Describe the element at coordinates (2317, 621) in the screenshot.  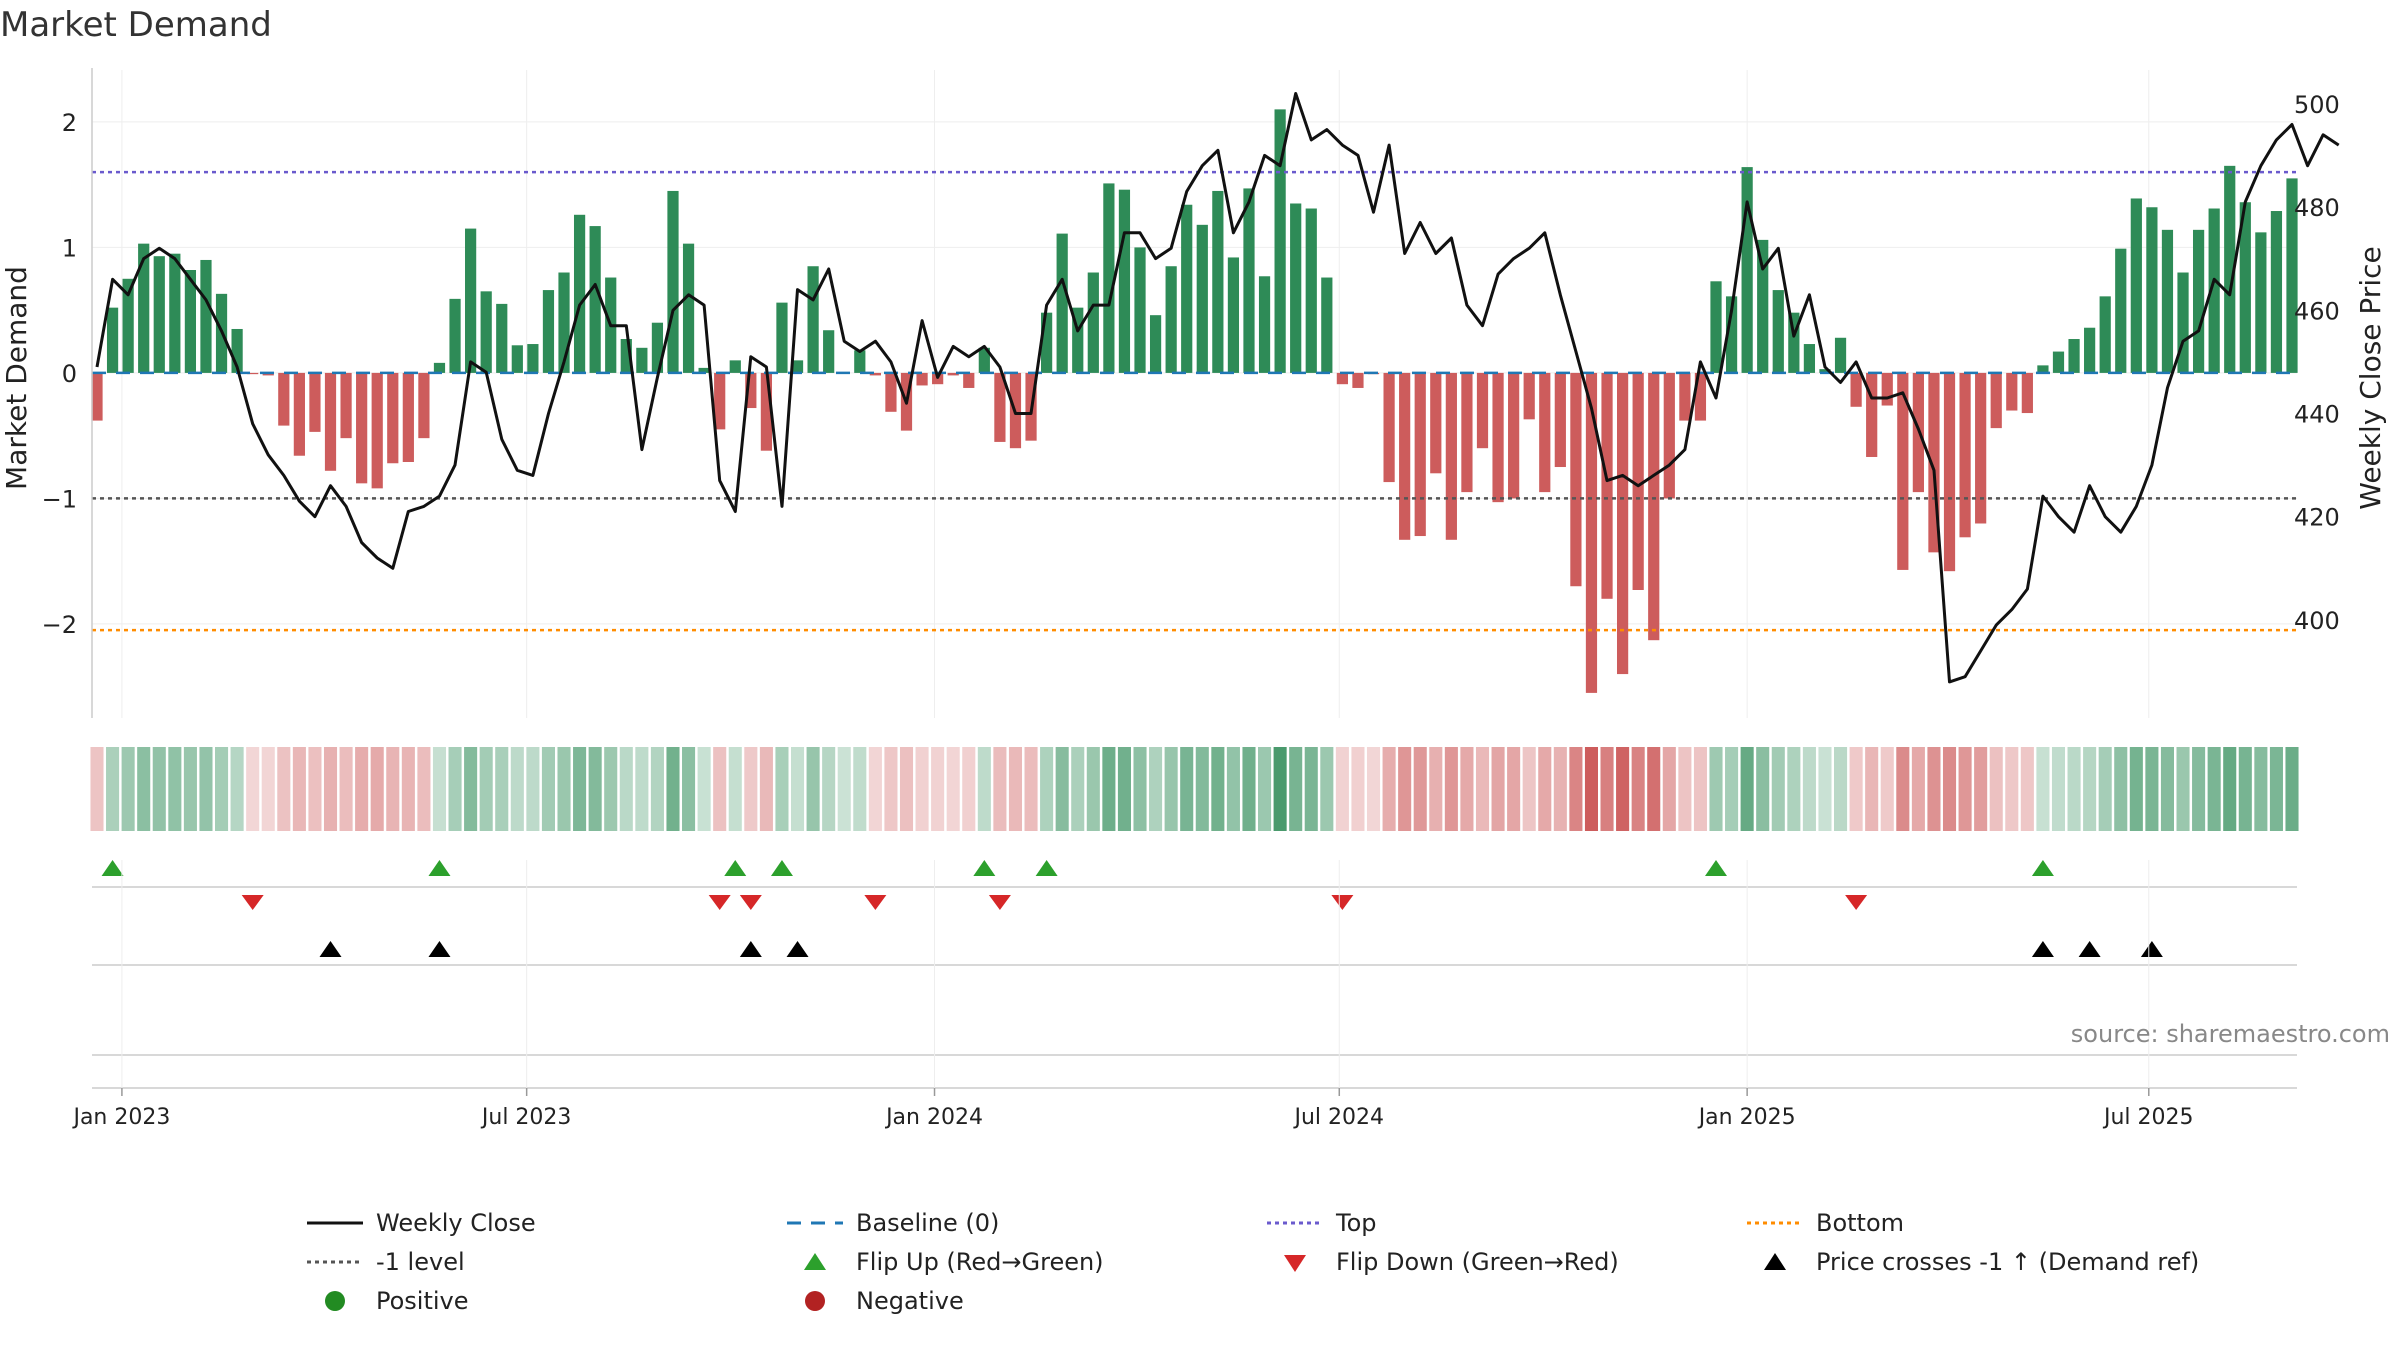
I see `y2-tick-label: 400` at that location.